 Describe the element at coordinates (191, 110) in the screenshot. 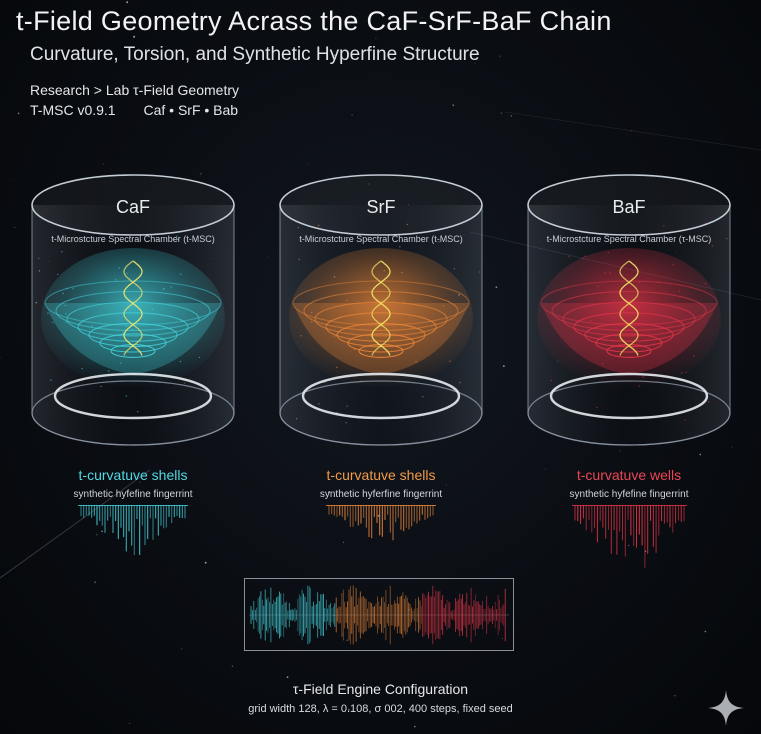

I see `chain-label: Caf • SrF • Bab` at that location.